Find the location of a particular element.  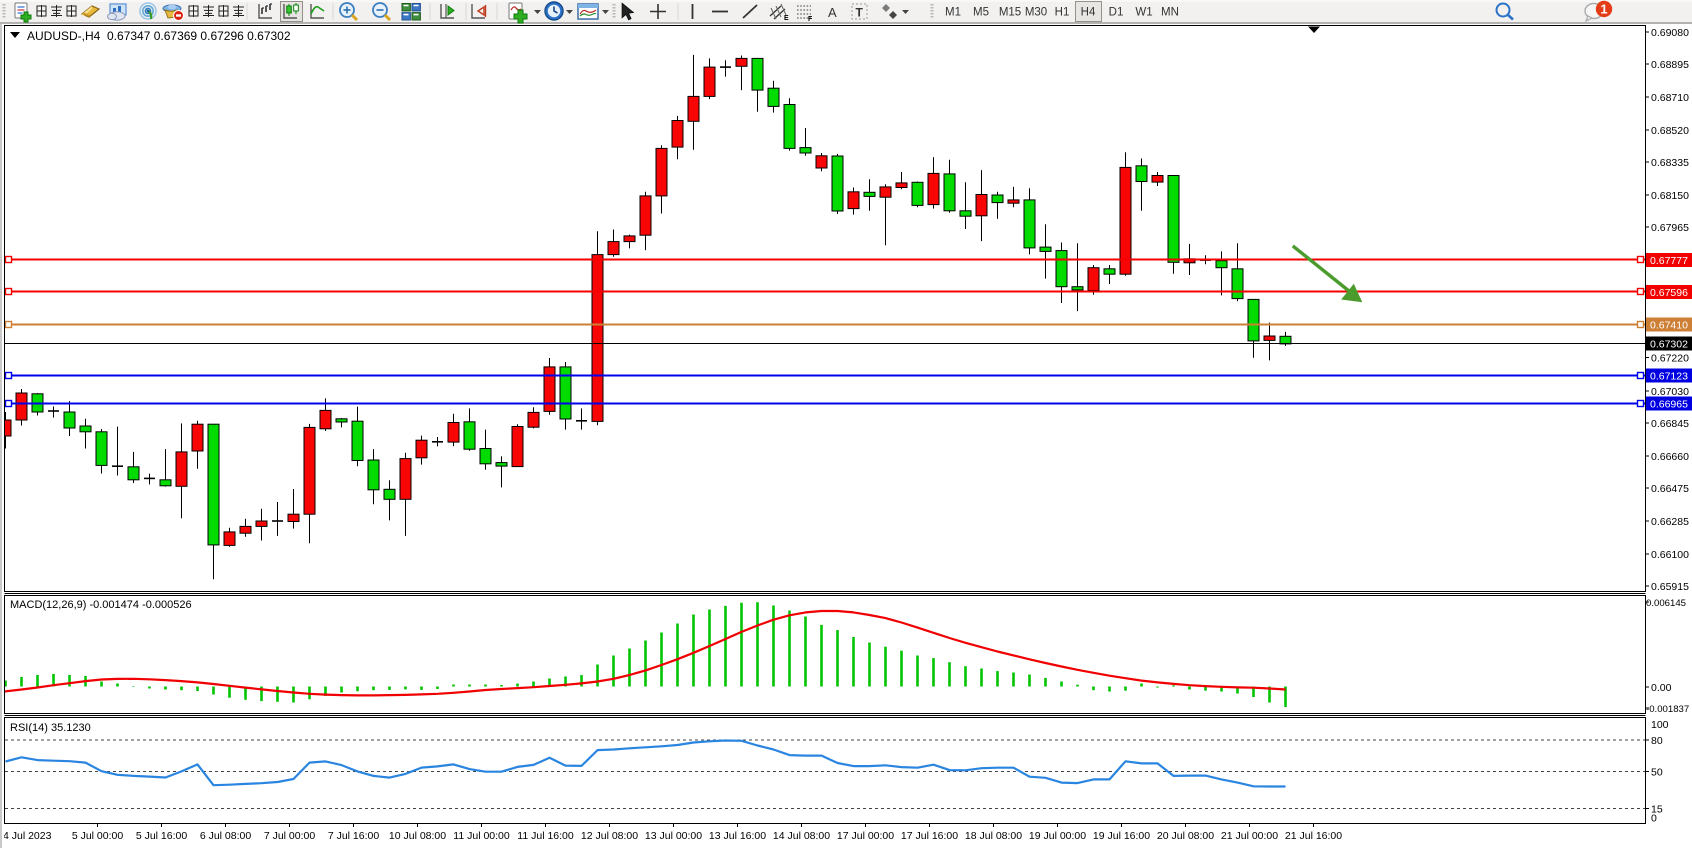

svg-text: D1 is located at coordinates (1116, 13).